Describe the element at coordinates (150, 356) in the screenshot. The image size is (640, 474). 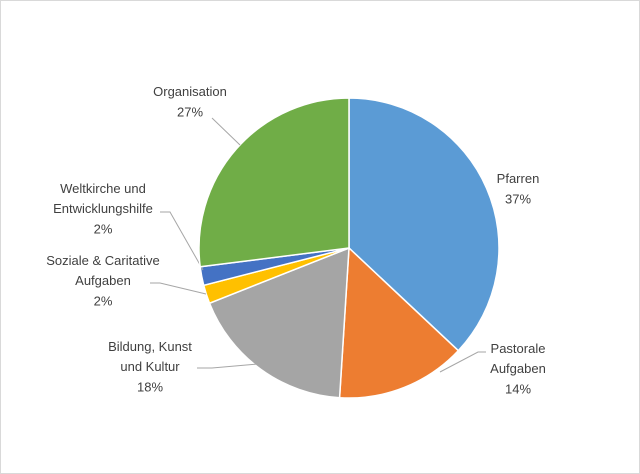
I see `category-label: Bildung, Kunst und Kultur` at that location.